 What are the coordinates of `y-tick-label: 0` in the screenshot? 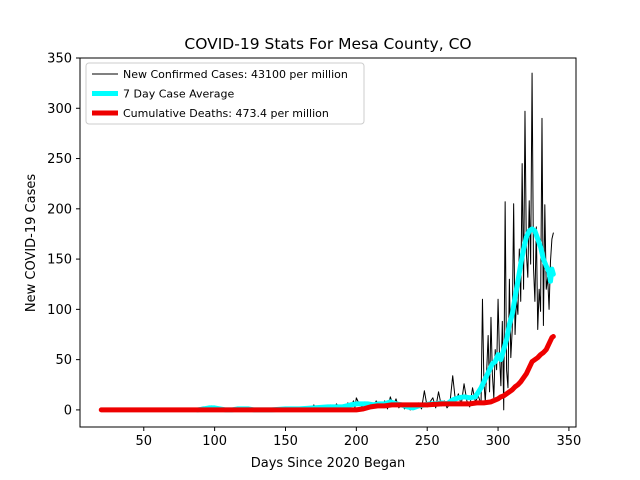 It's located at (68, 410).